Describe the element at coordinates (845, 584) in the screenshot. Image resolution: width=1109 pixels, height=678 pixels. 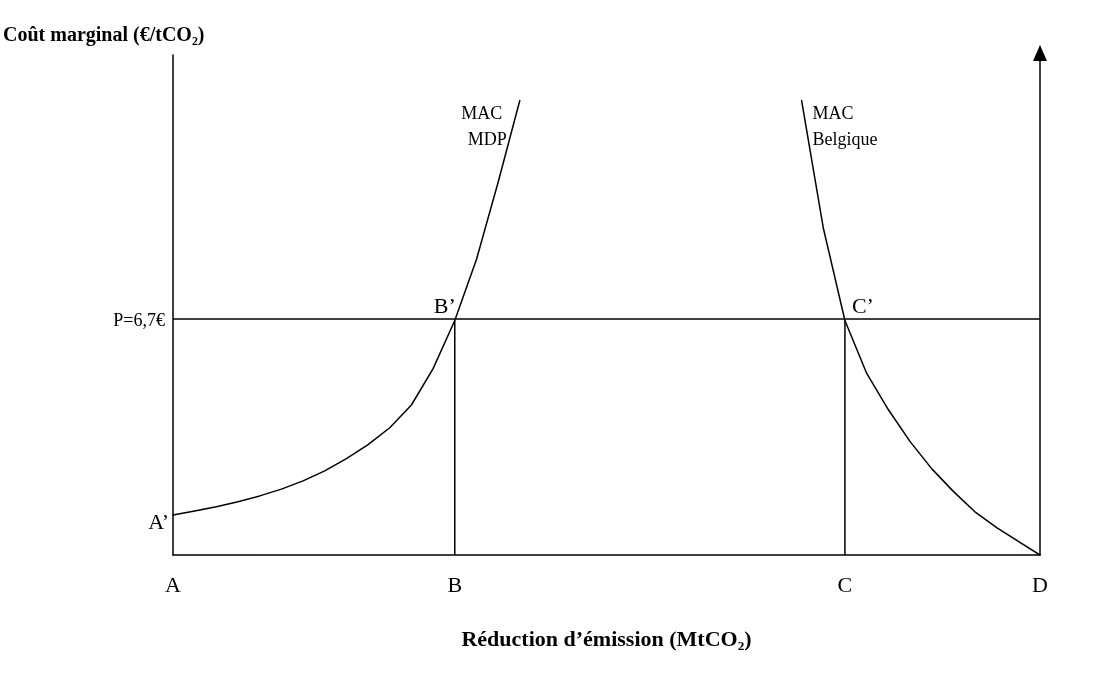
I see `x-tick-label: C` at that location.